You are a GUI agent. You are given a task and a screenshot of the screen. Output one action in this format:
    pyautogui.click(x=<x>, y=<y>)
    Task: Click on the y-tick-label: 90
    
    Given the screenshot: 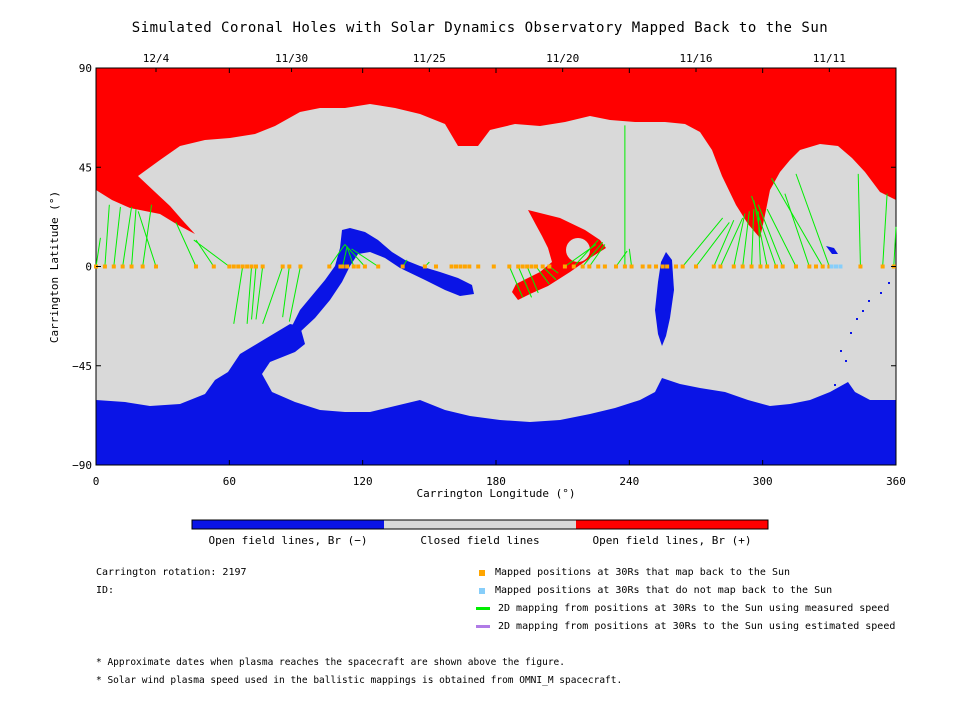 What is the action you would take?
    pyautogui.click(x=85, y=68)
    